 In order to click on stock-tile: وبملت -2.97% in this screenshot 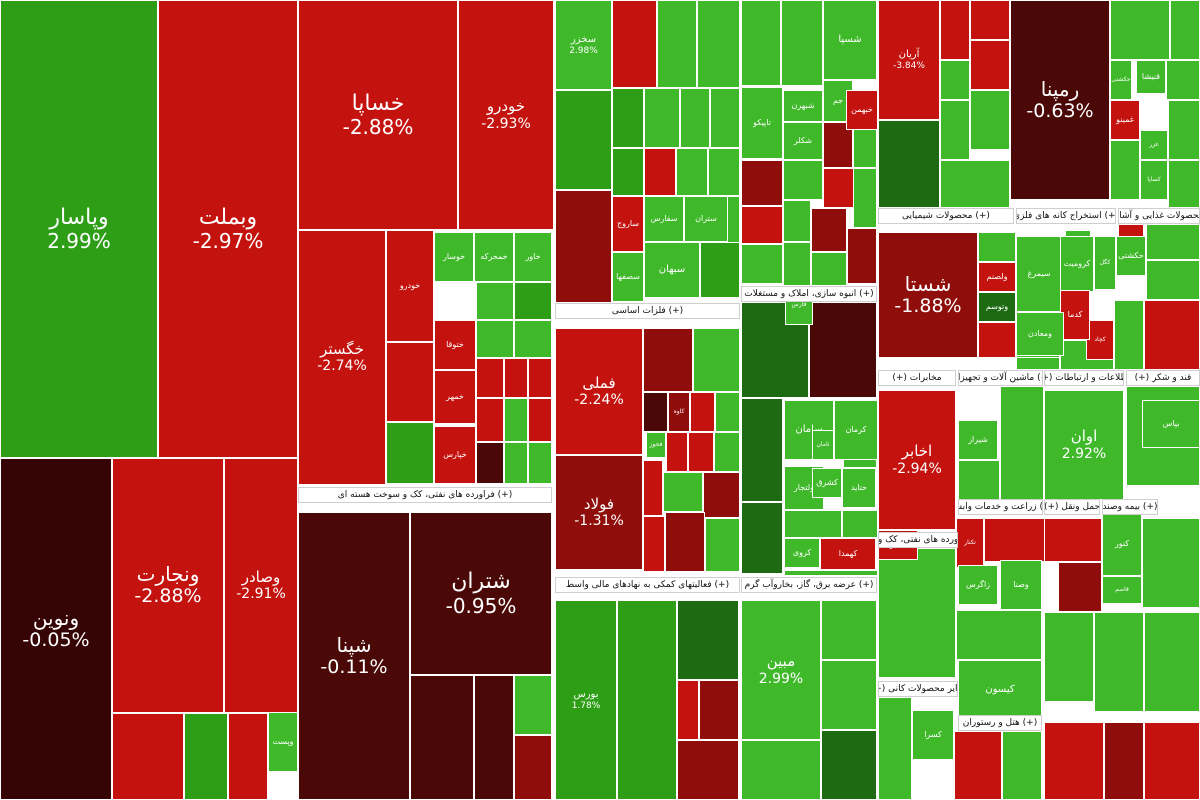, I will do `click(228, 229)`.